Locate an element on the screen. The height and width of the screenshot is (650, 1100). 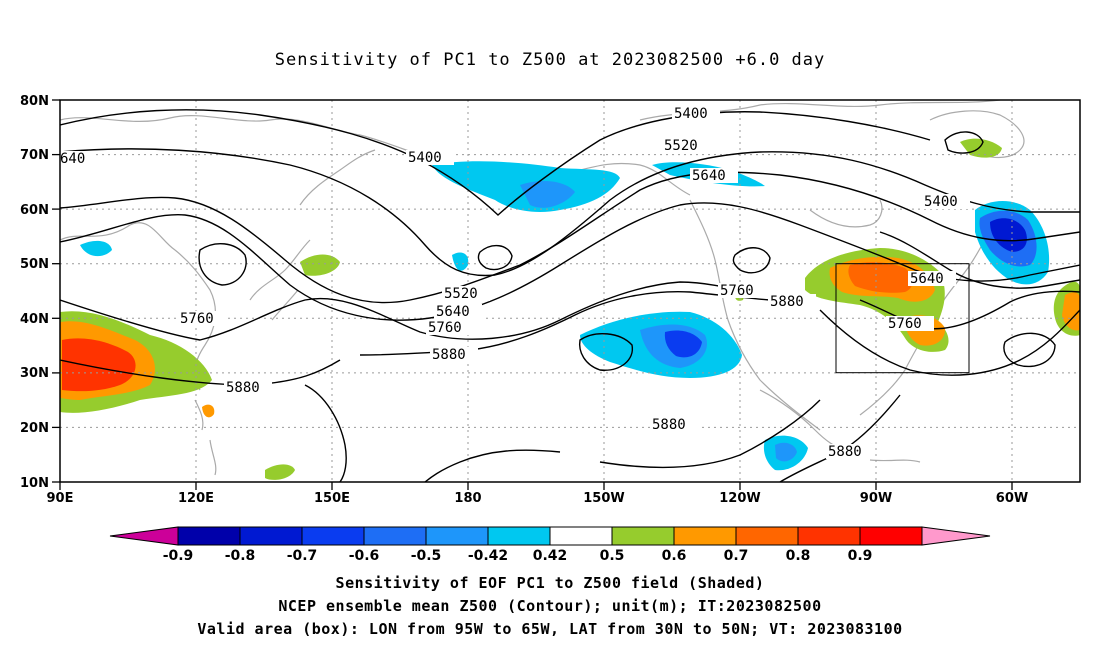
lat-label: 30N is located at coordinates (34, 373).